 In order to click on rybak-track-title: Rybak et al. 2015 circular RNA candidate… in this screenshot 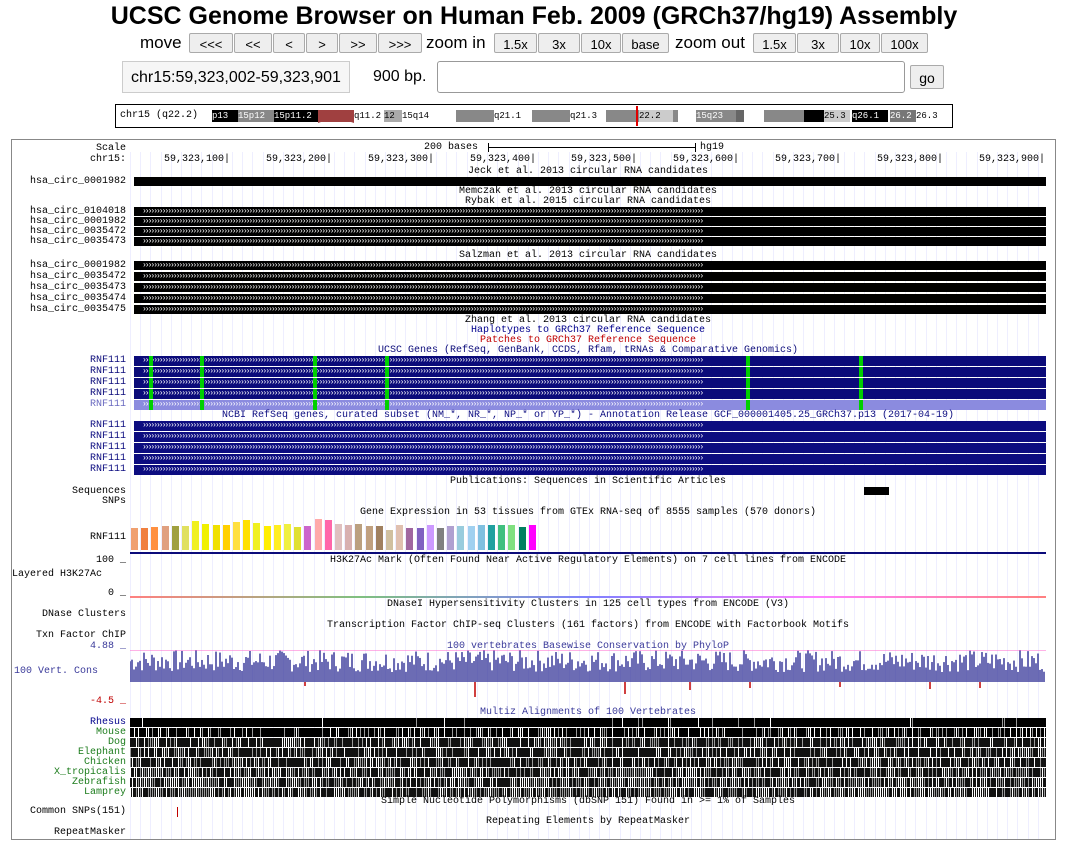, I will do `click(588, 201)`.